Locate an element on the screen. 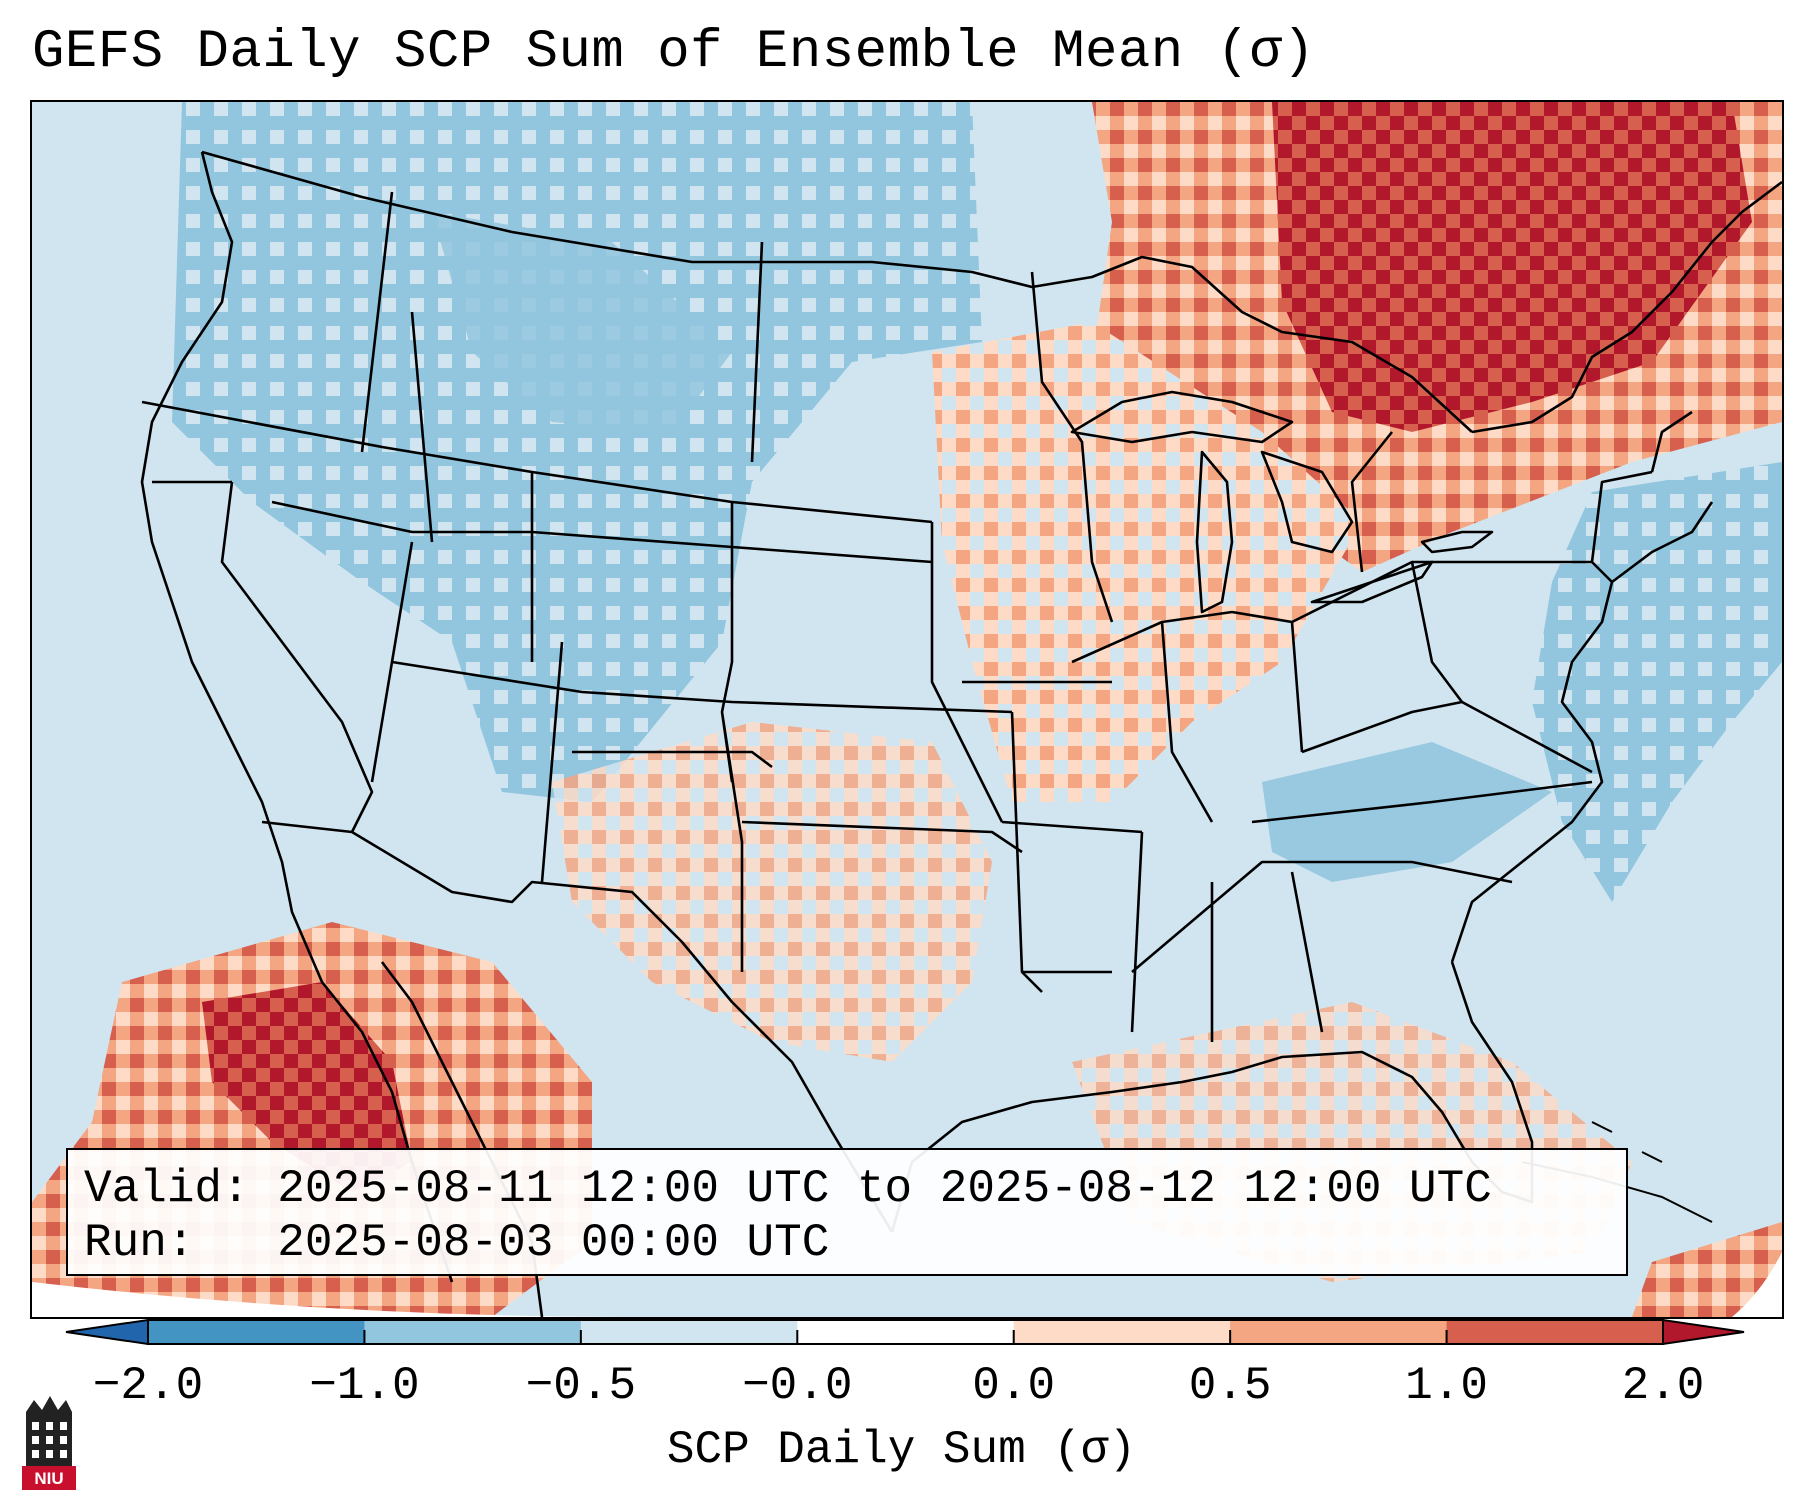  carolina-negative-area is located at coordinates (1407, 812).